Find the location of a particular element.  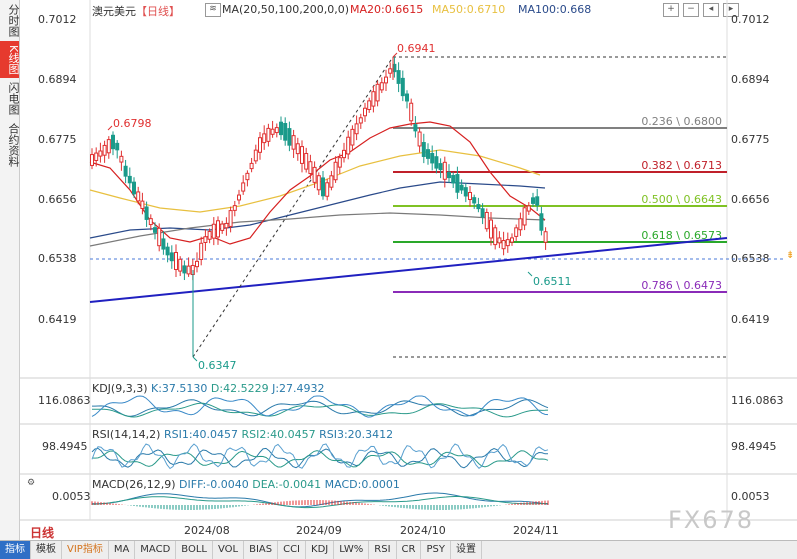

kdj-k-line is located at coordinates (320, 408).